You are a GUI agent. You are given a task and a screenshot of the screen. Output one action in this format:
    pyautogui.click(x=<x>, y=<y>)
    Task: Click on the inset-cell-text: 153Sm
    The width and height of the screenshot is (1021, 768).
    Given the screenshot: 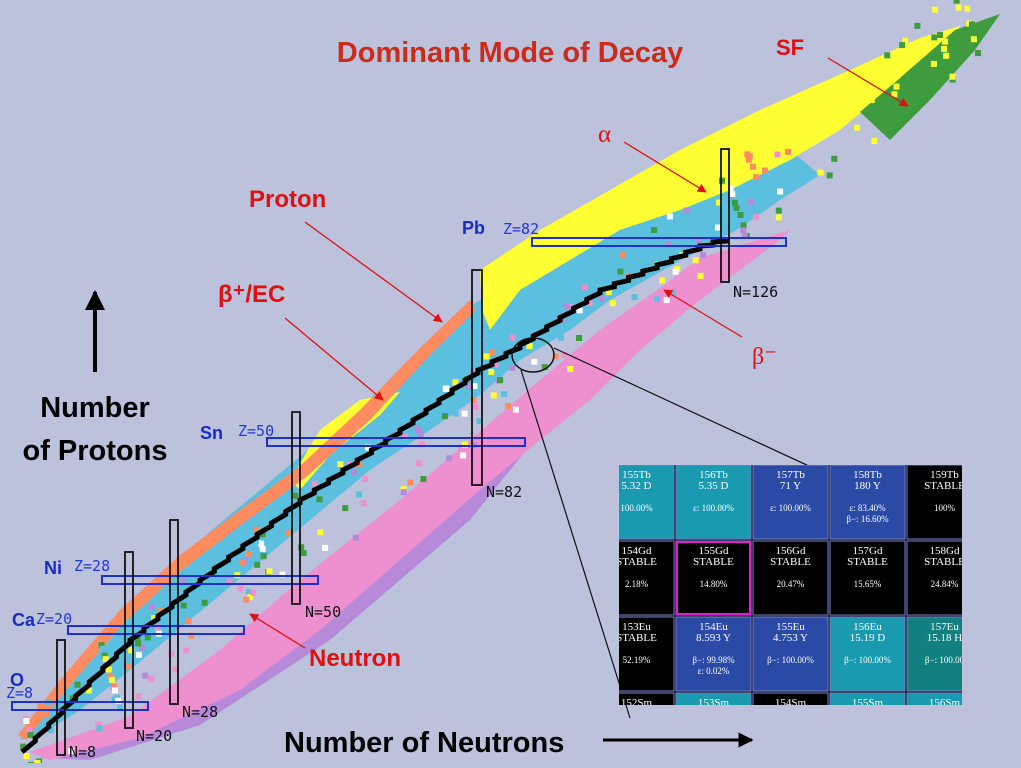 What is the action you would take?
    pyautogui.click(x=714, y=703)
    